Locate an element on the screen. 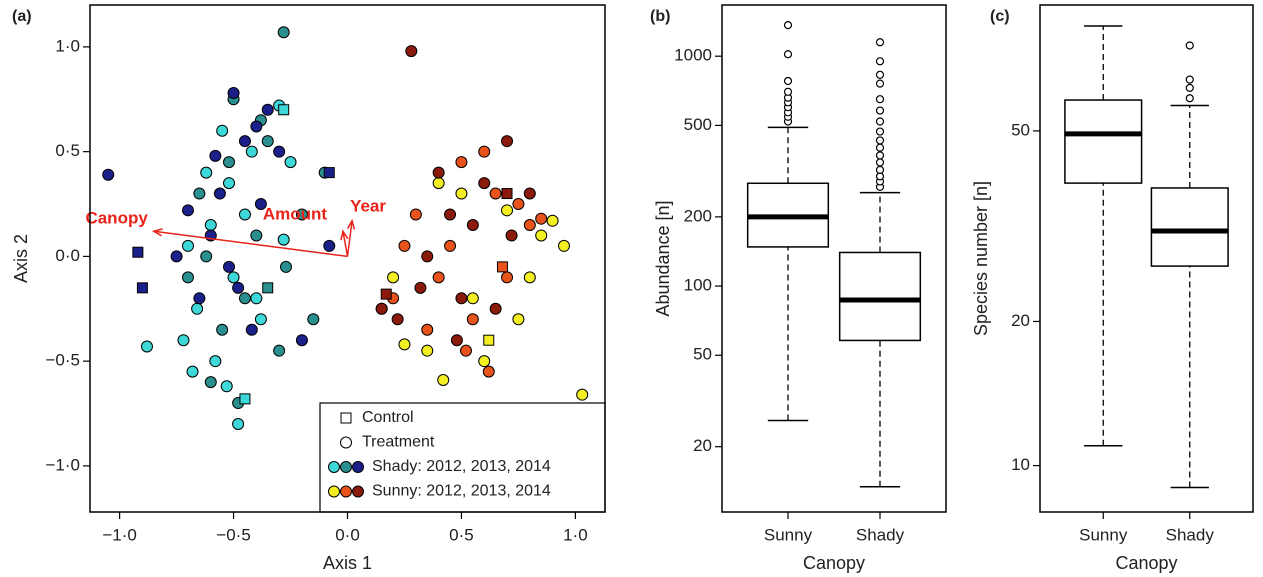 The height and width of the screenshot is (577, 1263). y-axis-title: Species number [n] is located at coordinates (981, 258).